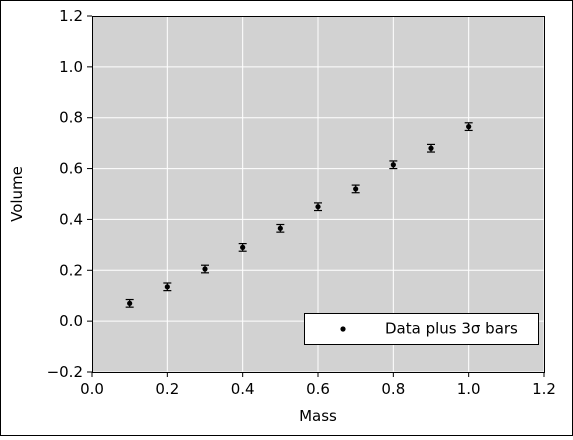  I want to click on y-tick-label: 1.2, so click(71, 16).